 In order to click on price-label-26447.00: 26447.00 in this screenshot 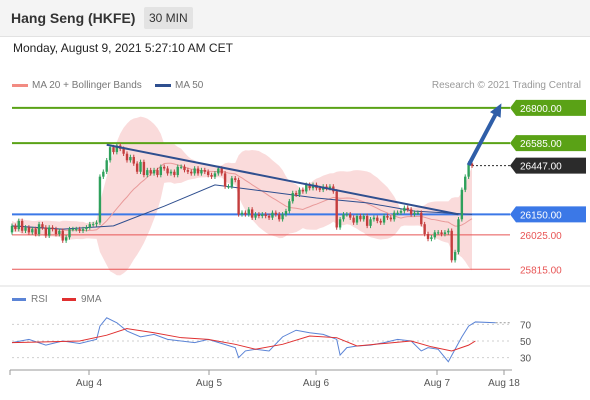, I will do `click(541, 167)`.